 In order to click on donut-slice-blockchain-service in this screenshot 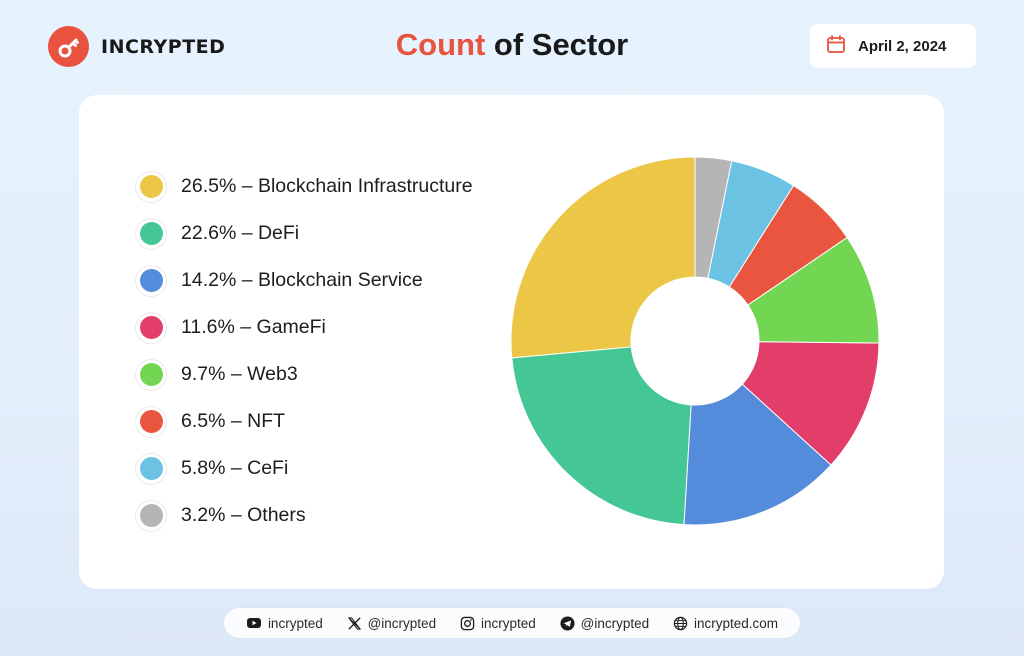, I will do `click(757, 454)`.